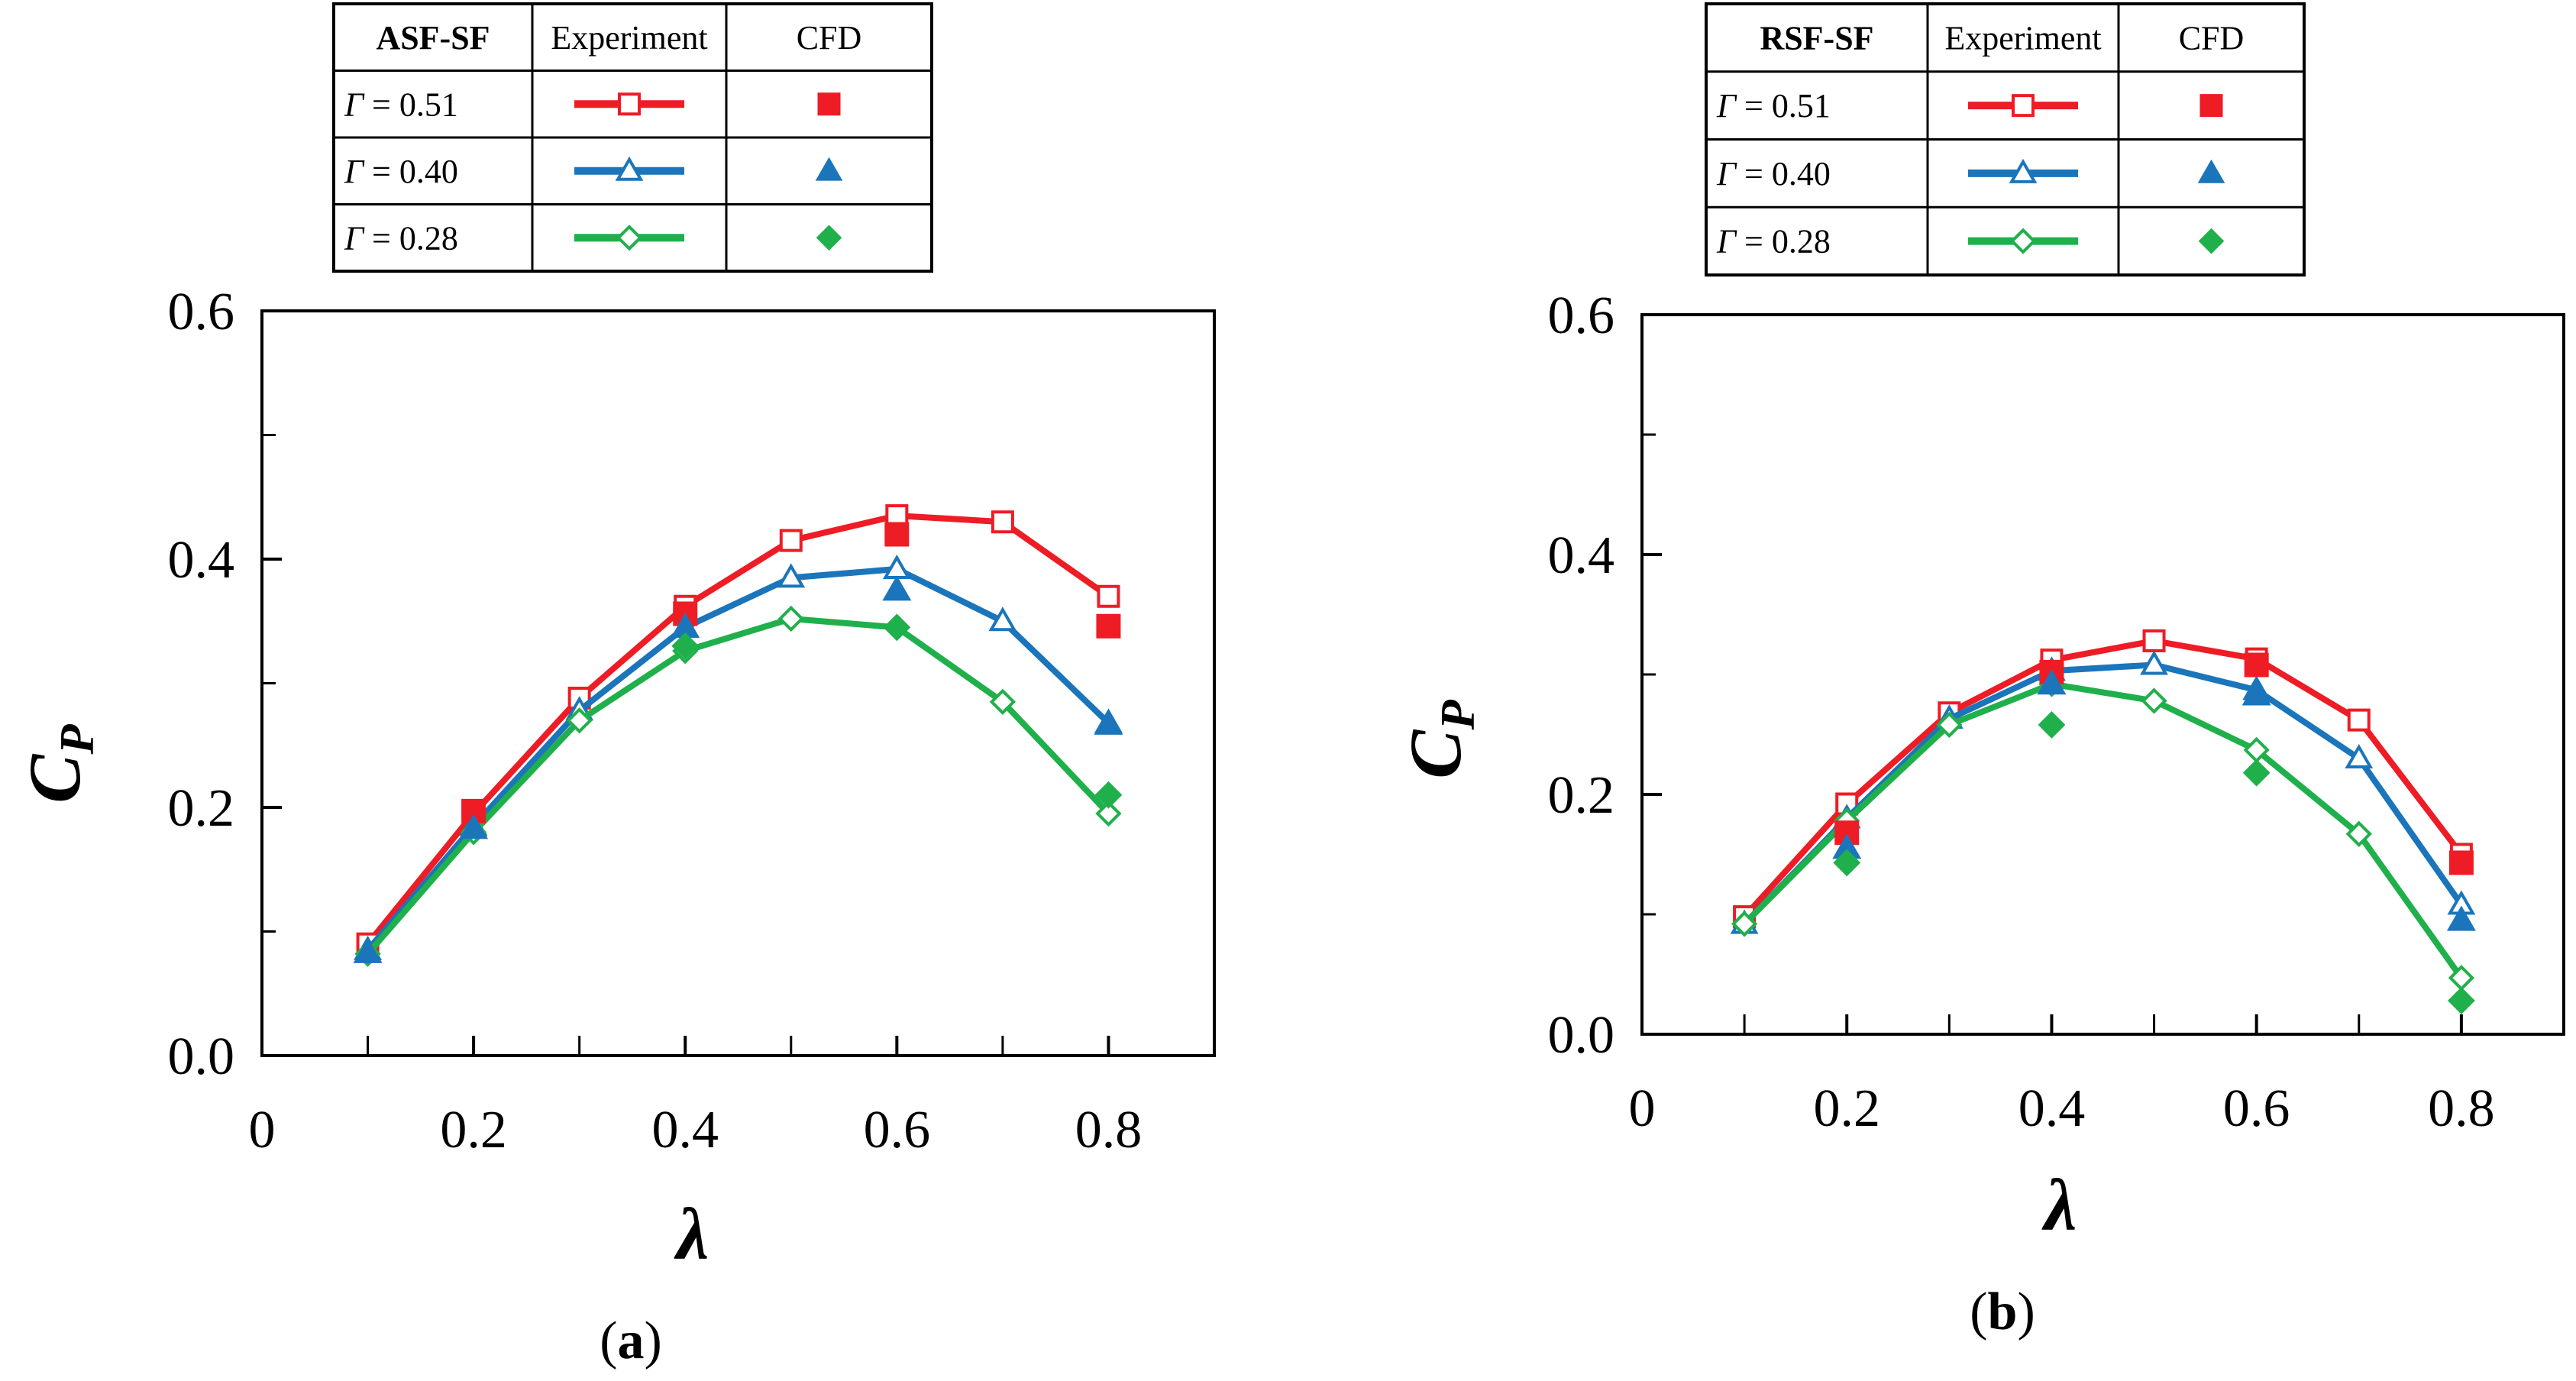 This screenshot has height=1381, width=2576. Describe the element at coordinates (433, 38) in the screenshot. I see `panel-a-legend-title: ASF-SF` at that location.